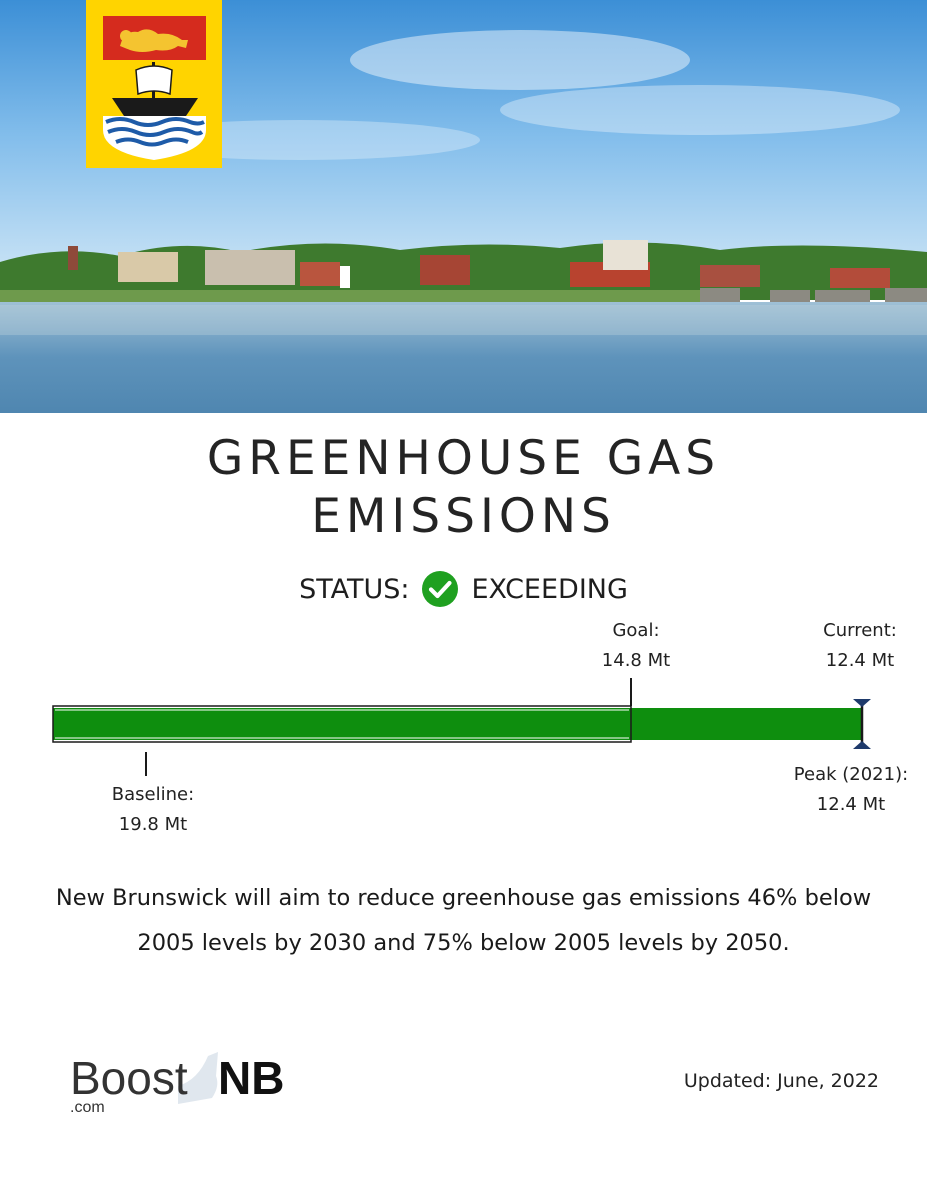  I want to click on boostnb-logo-icon: Boost NB .com, so click(177, 1084).